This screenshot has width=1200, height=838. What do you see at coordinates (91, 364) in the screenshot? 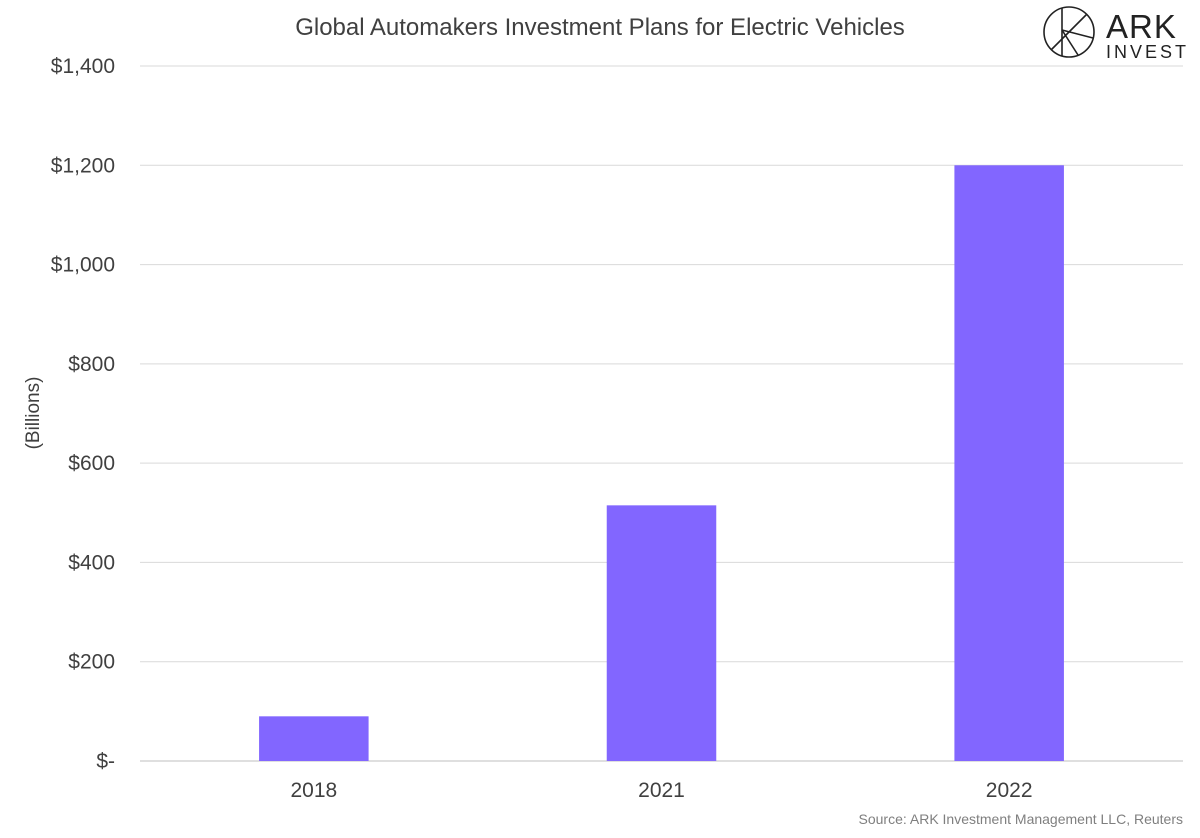
I see `y-tick-label: $800` at bounding box center [91, 364].